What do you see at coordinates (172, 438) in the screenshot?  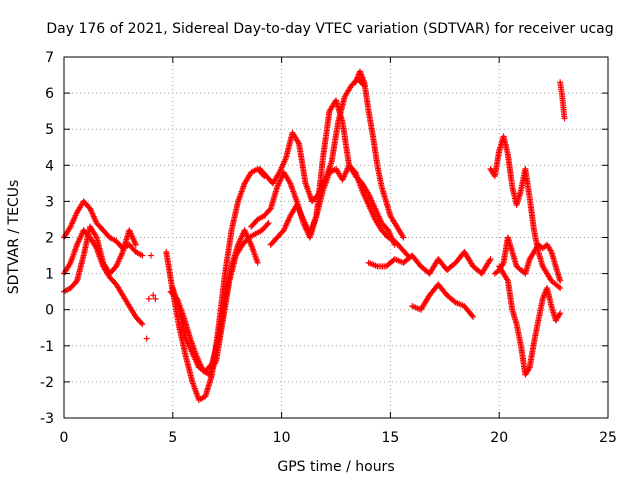 I see `x-tick-label: 5` at bounding box center [172, 438].